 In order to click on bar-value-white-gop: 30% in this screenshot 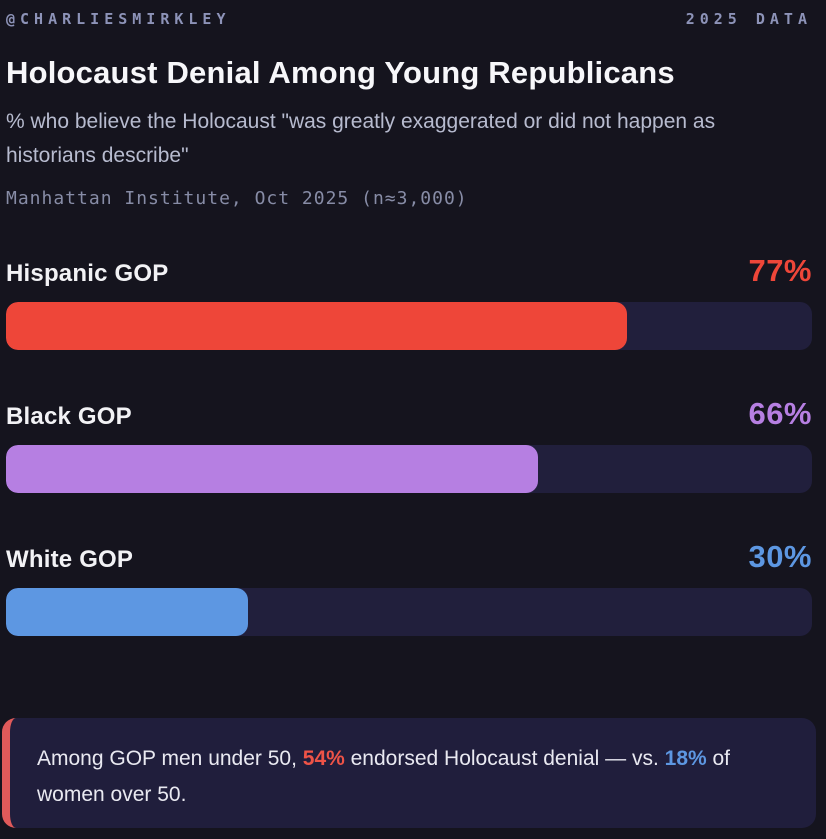, I will do `click(780, 556)`.